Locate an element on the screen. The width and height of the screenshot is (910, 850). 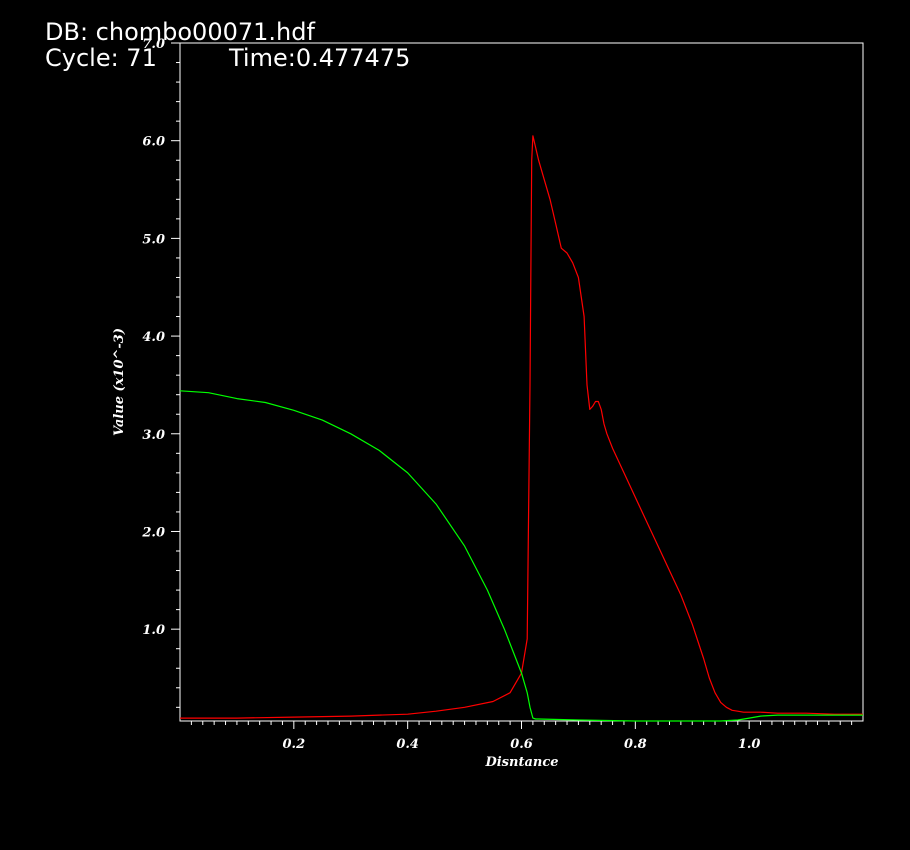
y-tick-label: 5.0 is located at coordinates (153, 239).